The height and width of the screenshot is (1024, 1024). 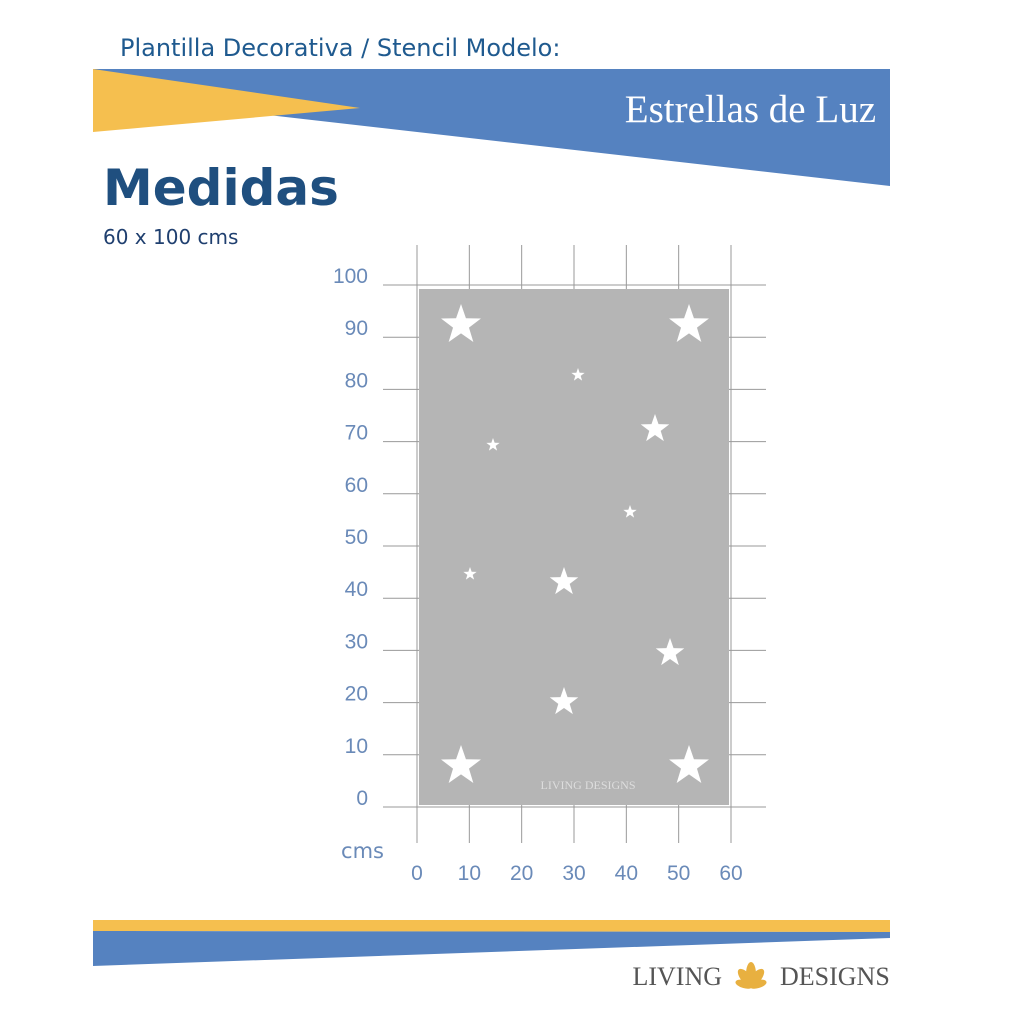 What do you see at coordinates (417, 873) in the screenshot?
I see `x-tick-label: 0` at bounding box center [417, 873].